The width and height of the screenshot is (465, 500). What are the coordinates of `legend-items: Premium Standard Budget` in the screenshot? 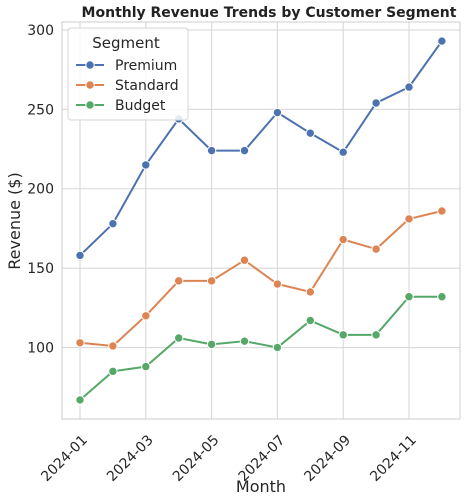 It's located at (127, 86).